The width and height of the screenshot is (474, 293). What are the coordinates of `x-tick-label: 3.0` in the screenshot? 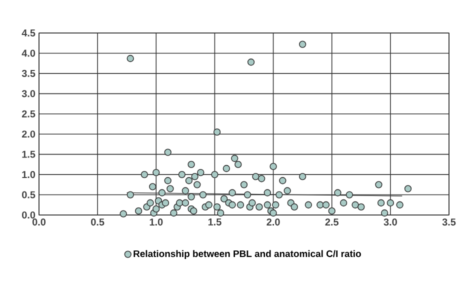 It's located at (390, 222).